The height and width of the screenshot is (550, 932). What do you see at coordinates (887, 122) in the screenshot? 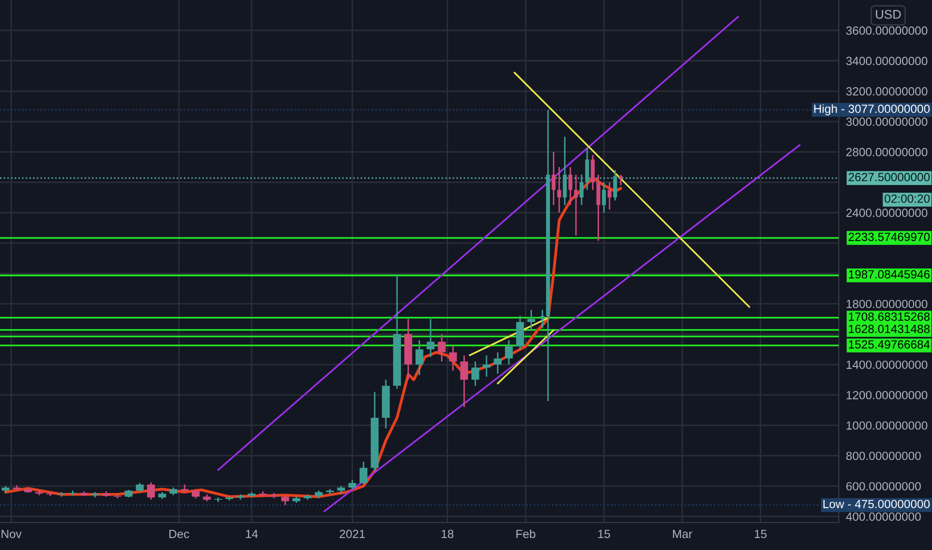
I see `y-tick-label: 3000.00000000` at bounding box center [887, 122].